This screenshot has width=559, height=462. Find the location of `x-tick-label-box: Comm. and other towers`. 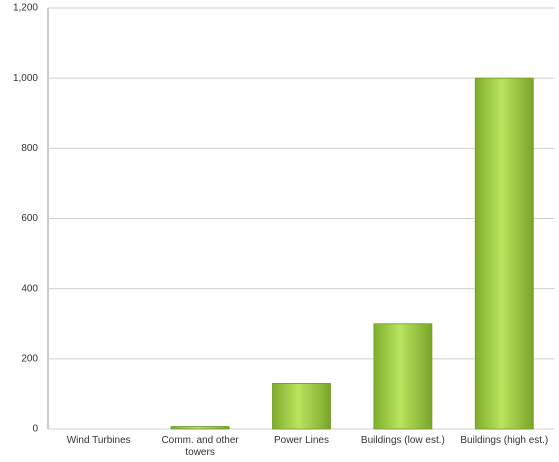

x-tick-label-box: Comm. and other towers is located at coordinates (200, 446).